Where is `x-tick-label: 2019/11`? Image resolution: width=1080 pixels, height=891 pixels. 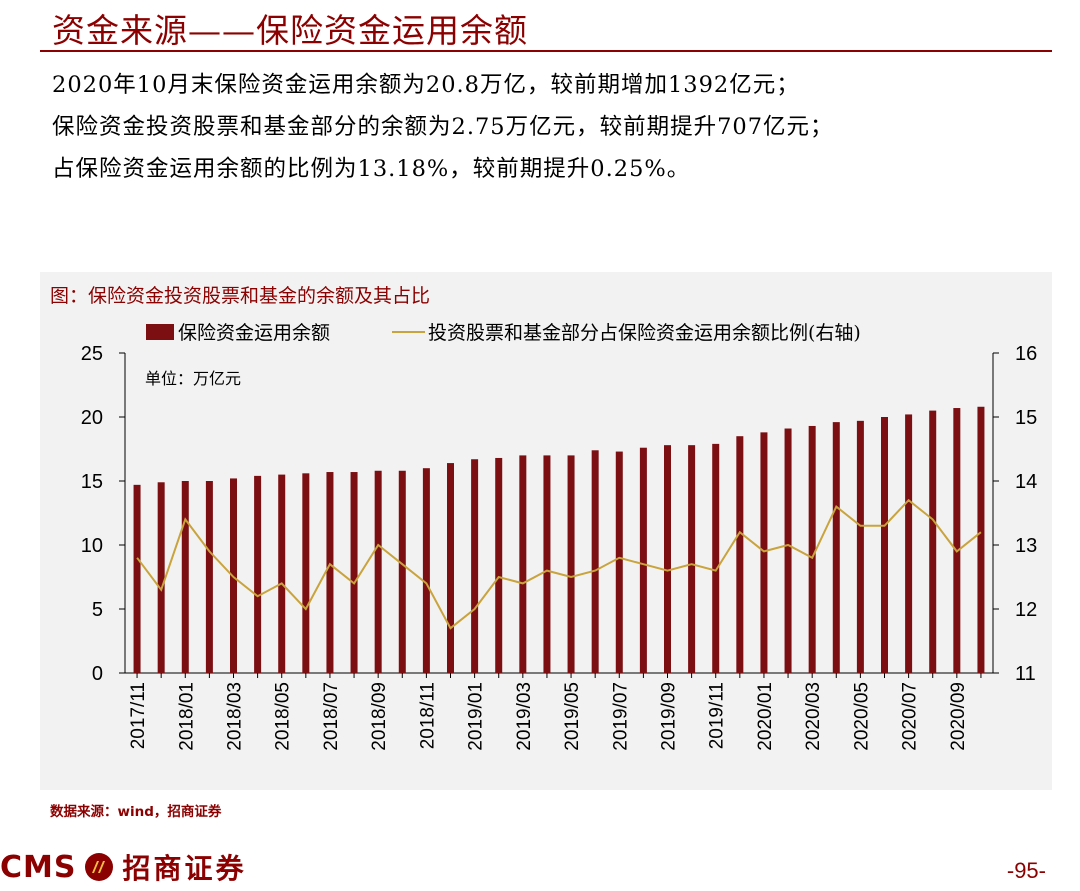
x-tick-label: 2019/11 is located at coordinates (717, 715).